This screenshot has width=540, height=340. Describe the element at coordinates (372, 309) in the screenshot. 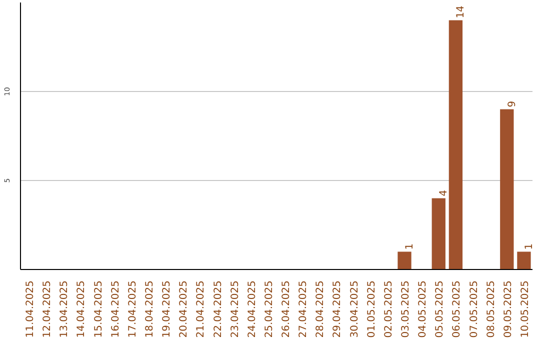

I see `x-tick-label: 01.05.2025` at that location.